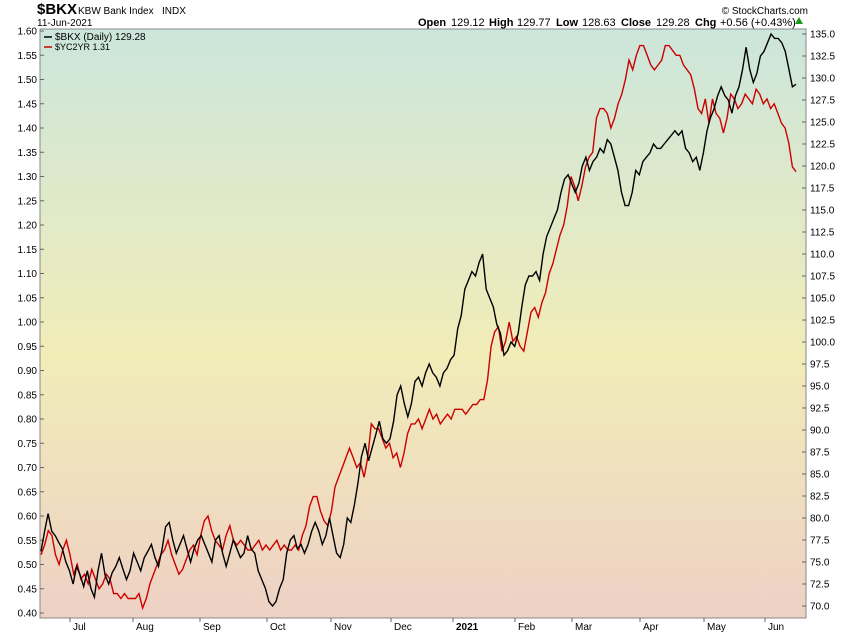 The width and height of the screenshot is (850, 633). I want to click on open-value: 129.12, so click(468, 23).